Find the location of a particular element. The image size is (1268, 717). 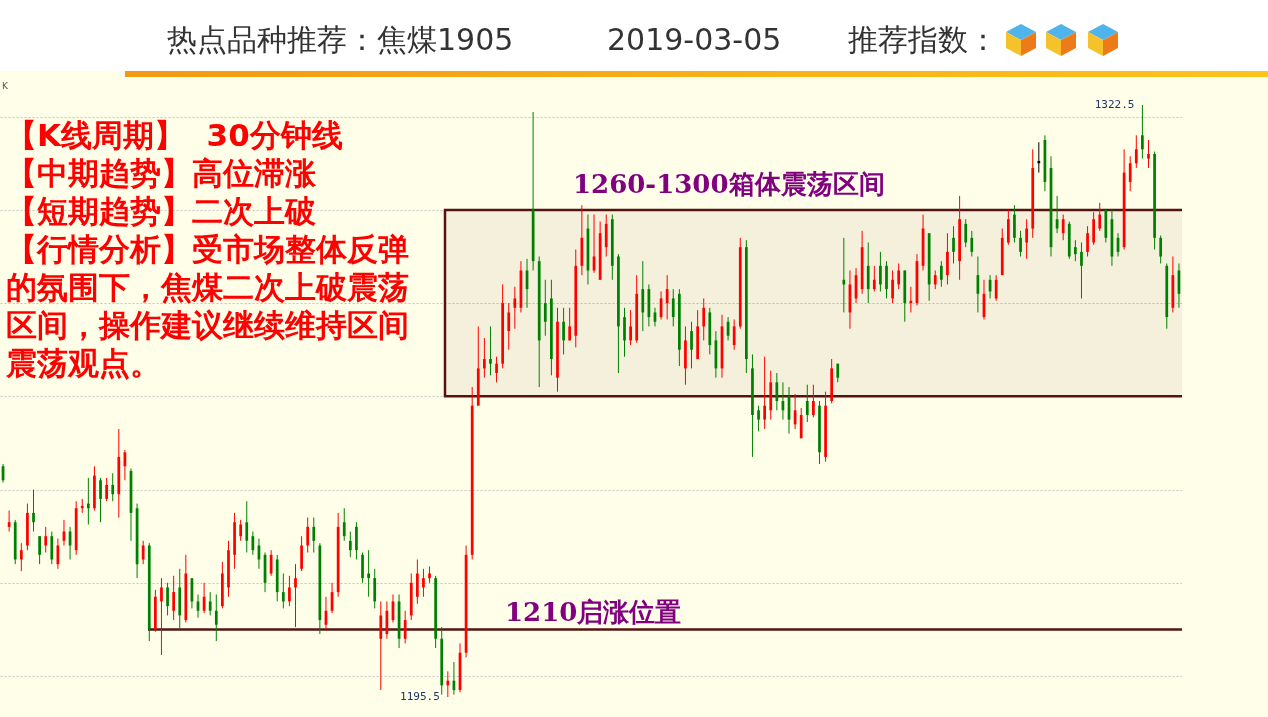

annotation: 【行情分析】受市场整体反弹的氛围下，焦煤二次上破震荡区间，操作建议继续维持区间震荡观点。 is located at coordinates (208, 306).